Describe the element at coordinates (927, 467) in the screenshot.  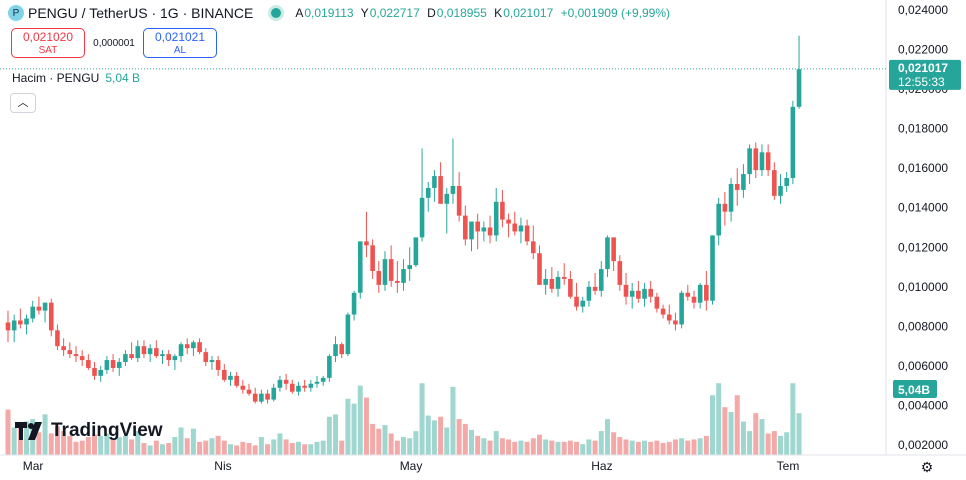
I see `chart-settings-gear-icon: ⚙` at that location.